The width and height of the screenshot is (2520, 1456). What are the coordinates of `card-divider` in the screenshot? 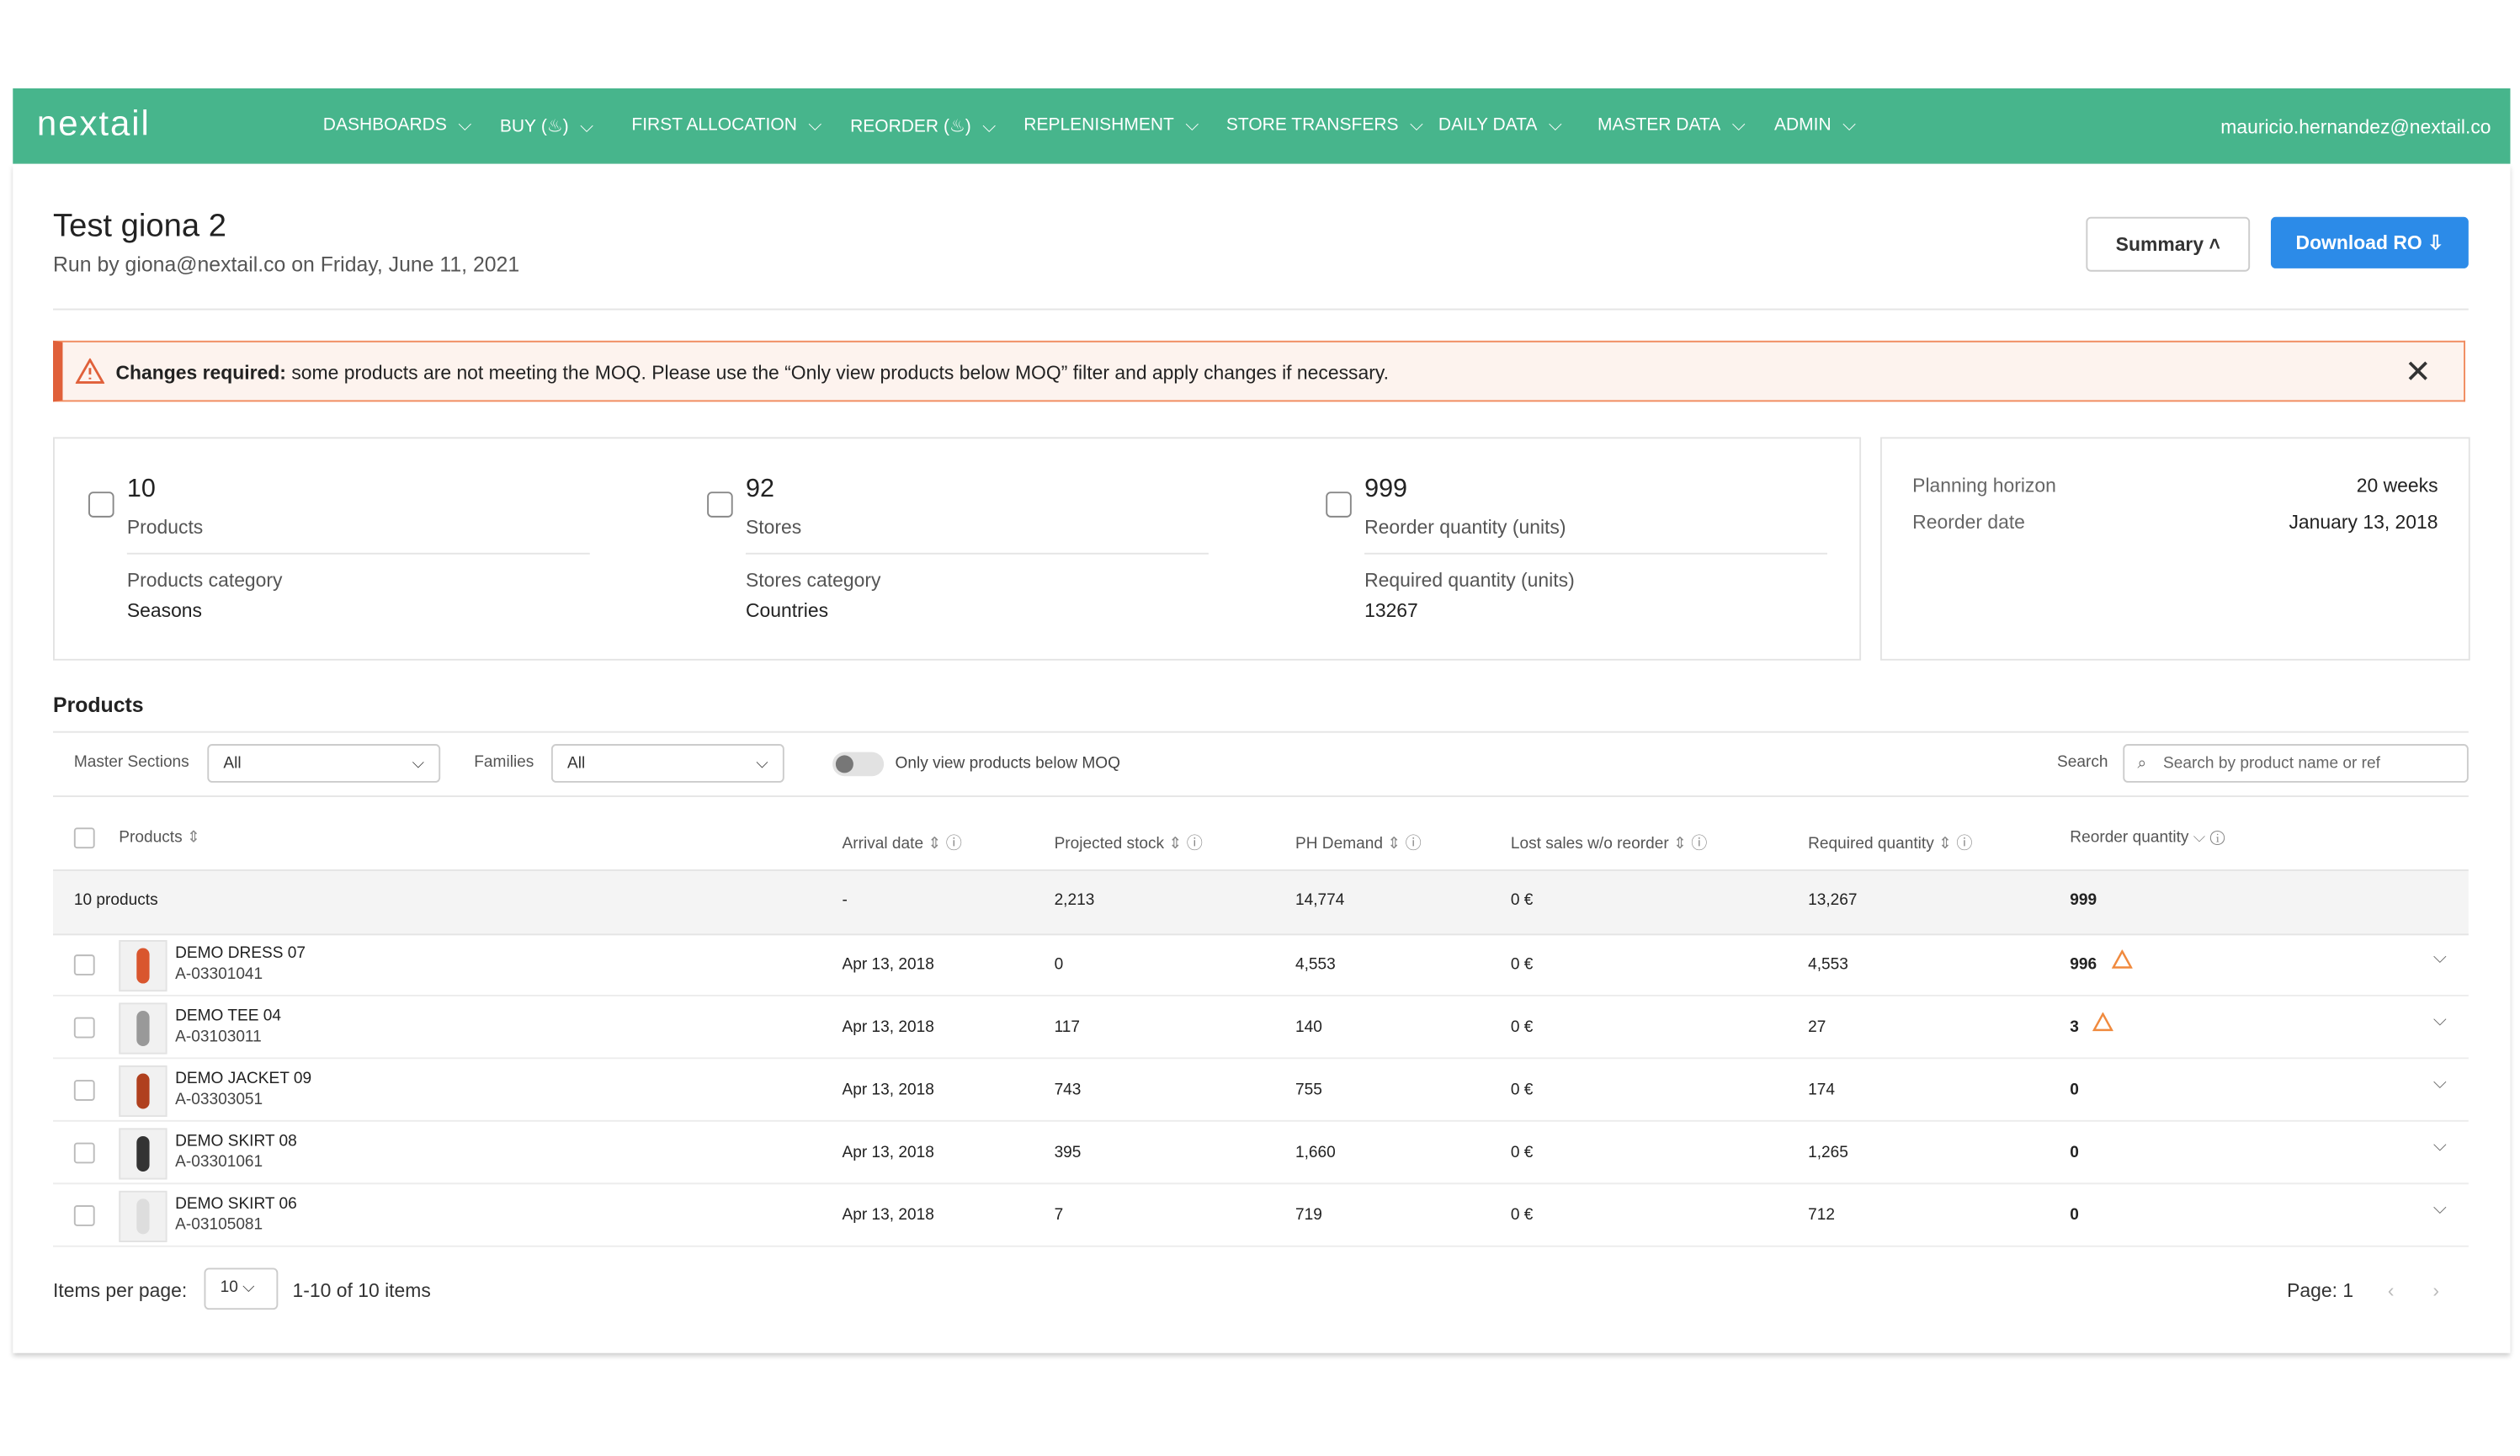 It's located at (1595, 553).